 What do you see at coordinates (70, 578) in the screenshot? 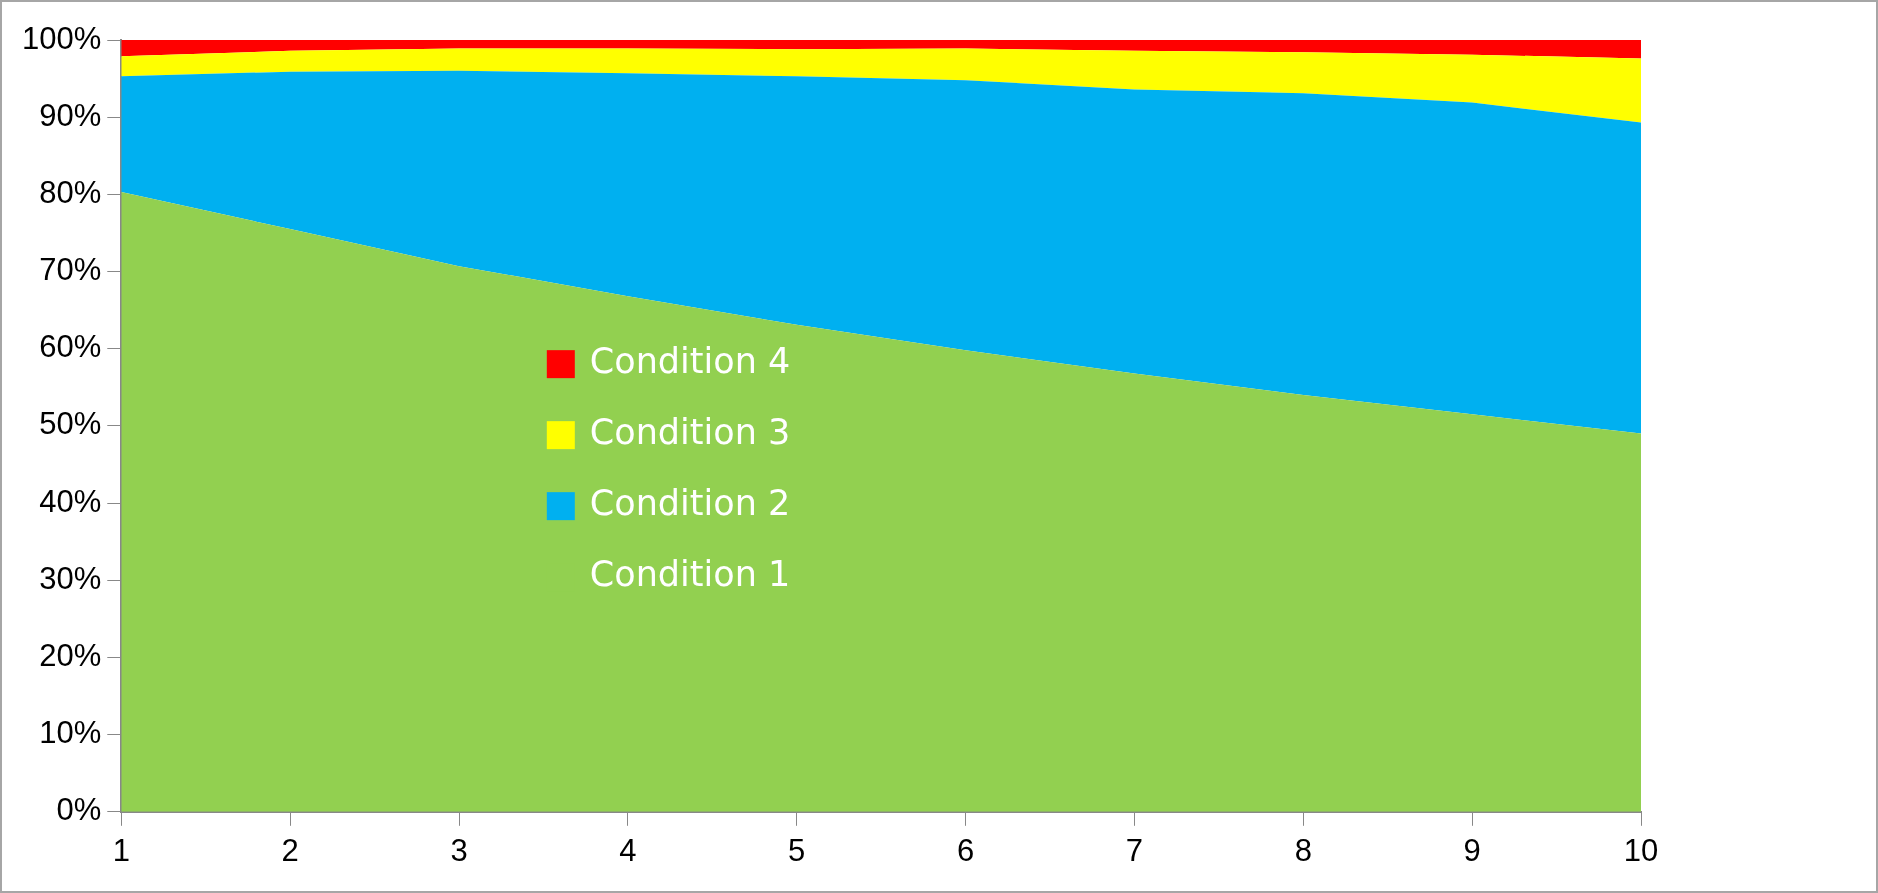
I see `y-tick-label: 30%` at bounding box center [70, 578].